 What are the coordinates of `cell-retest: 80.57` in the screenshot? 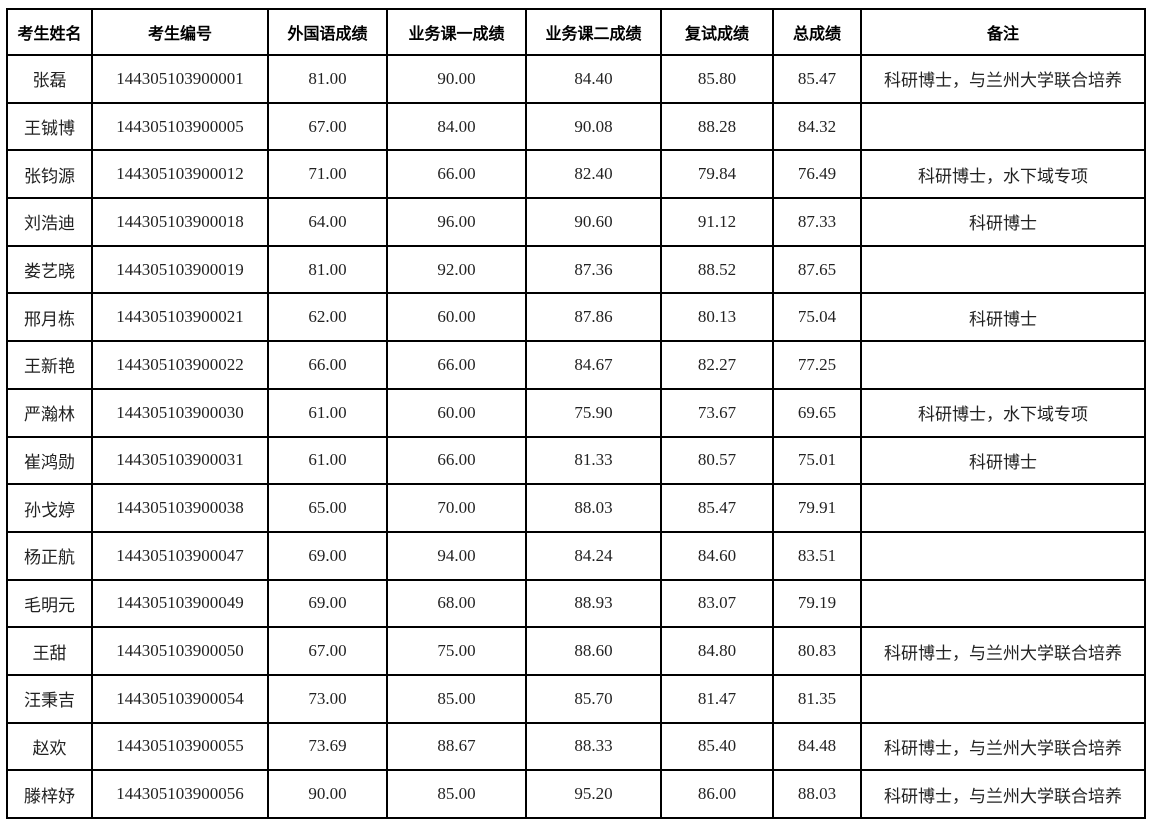 It's located at (717, 460).